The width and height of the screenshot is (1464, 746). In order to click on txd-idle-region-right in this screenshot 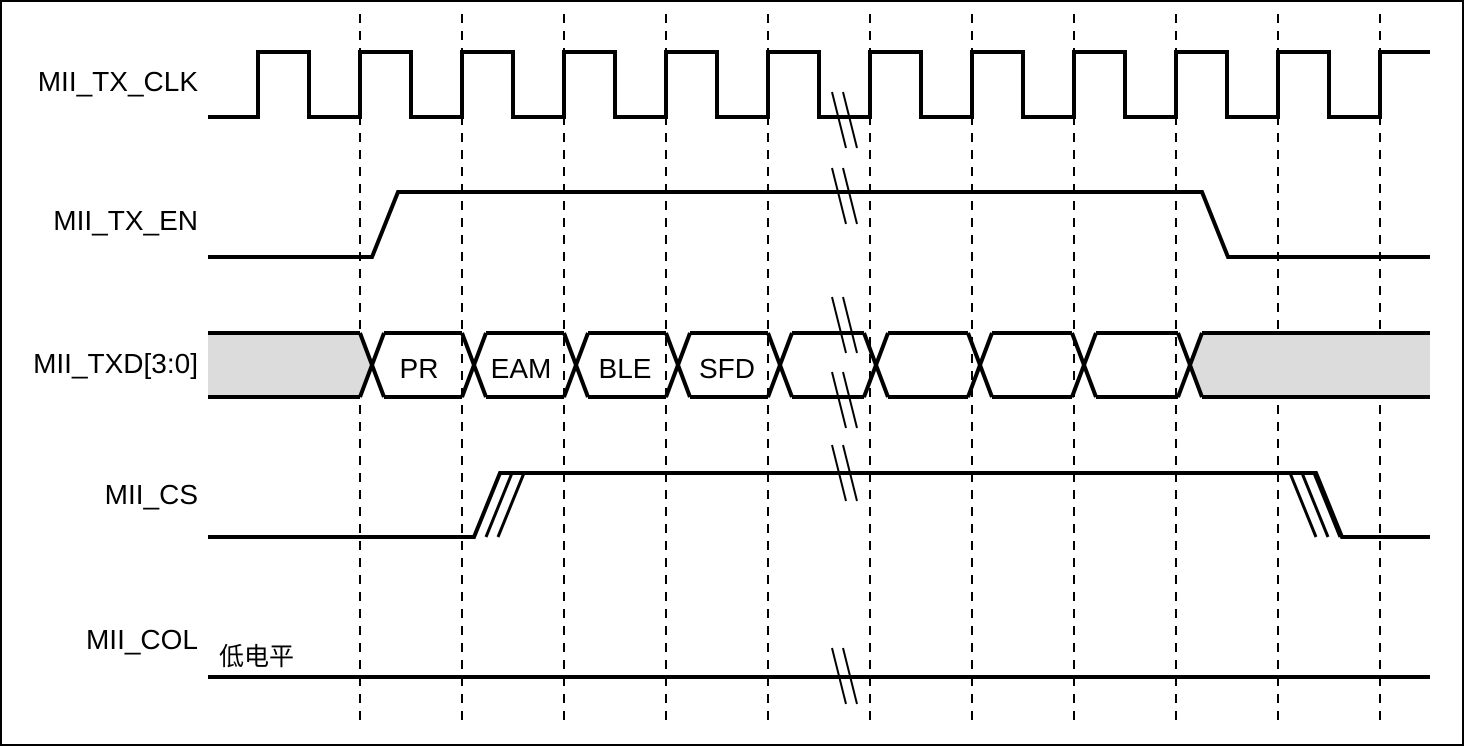, I will do `click(1310, 365)`.